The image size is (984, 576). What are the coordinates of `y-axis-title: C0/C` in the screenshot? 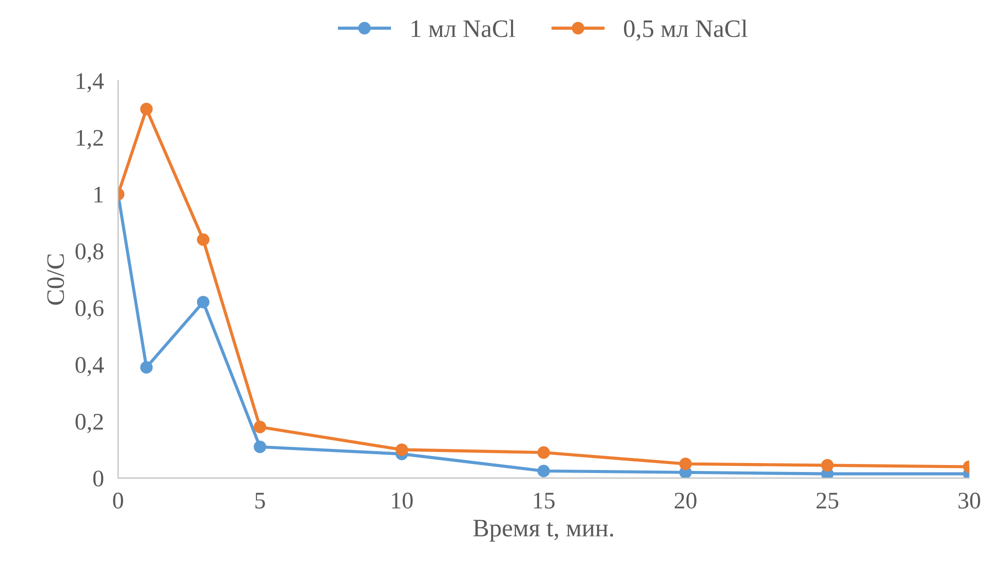 It's located at (55, 279).